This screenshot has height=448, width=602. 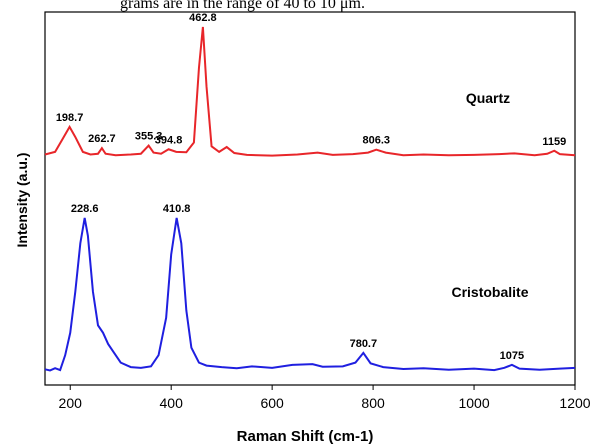 What do you see at coordinates (489, 292) in the screenshot?
I see `series-label: Cristobalite` at bounding box center [489, 292].